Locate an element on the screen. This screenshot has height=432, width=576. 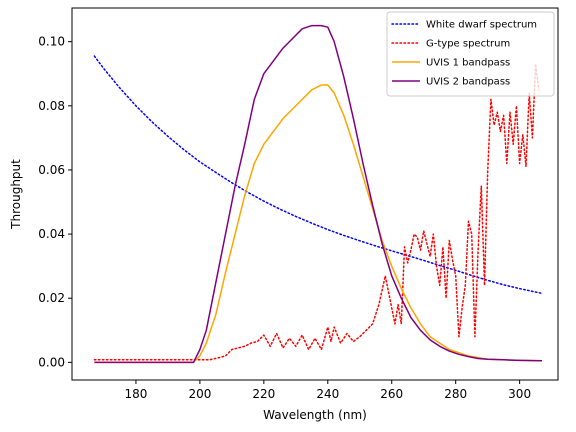
y-axis: 0.00 0.02 0.04 0.06 0.08 0.10 is located at coordinates (55, 202).